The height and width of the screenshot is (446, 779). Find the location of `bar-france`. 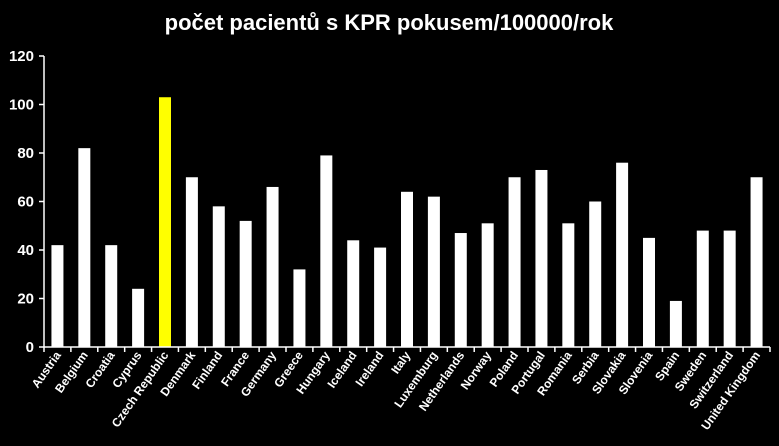

bar-france is located at coordinates (245, 283).